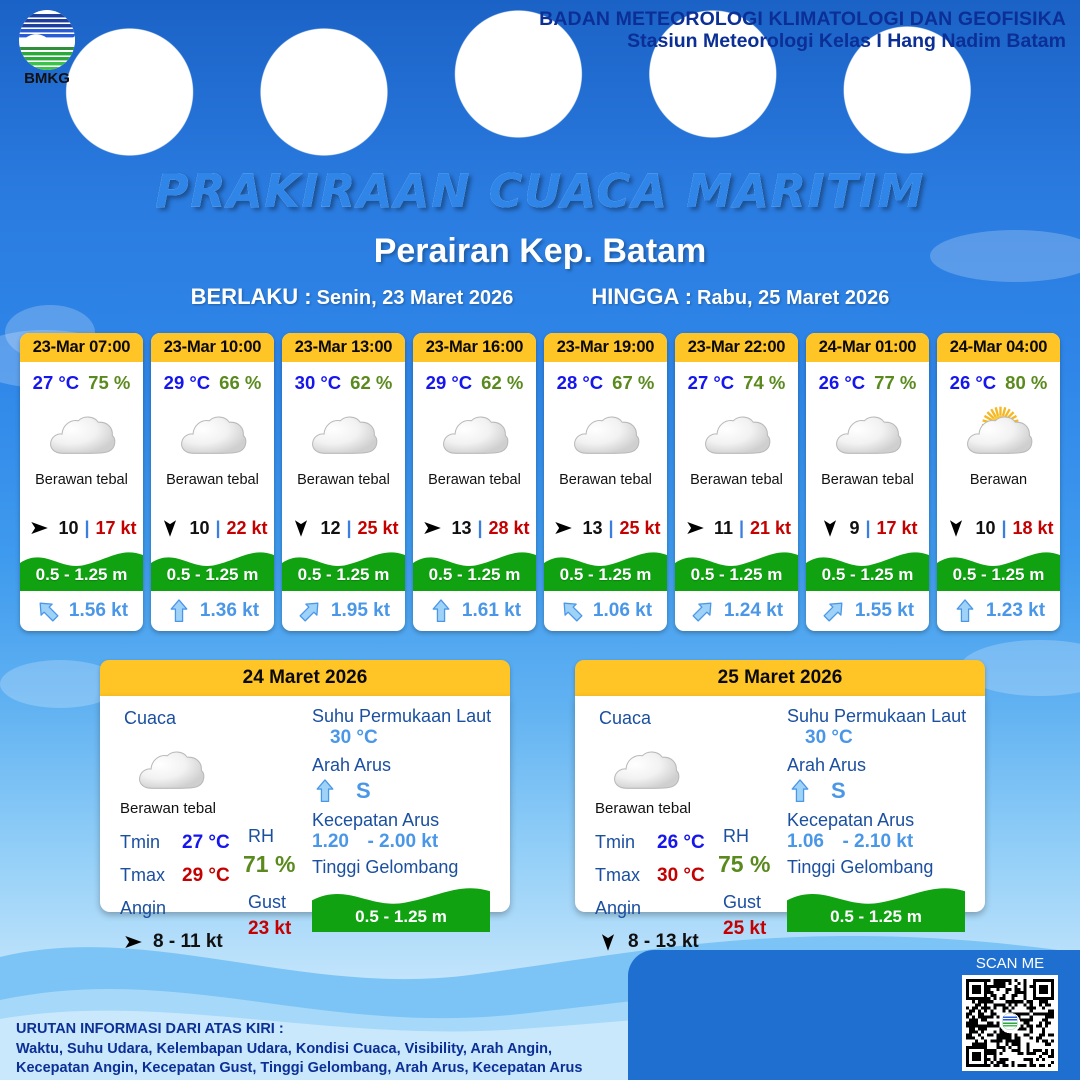 This screenshot has width=1080, height=1080. I want to click on current-speed: 1.56 kt, so click(98, 610).